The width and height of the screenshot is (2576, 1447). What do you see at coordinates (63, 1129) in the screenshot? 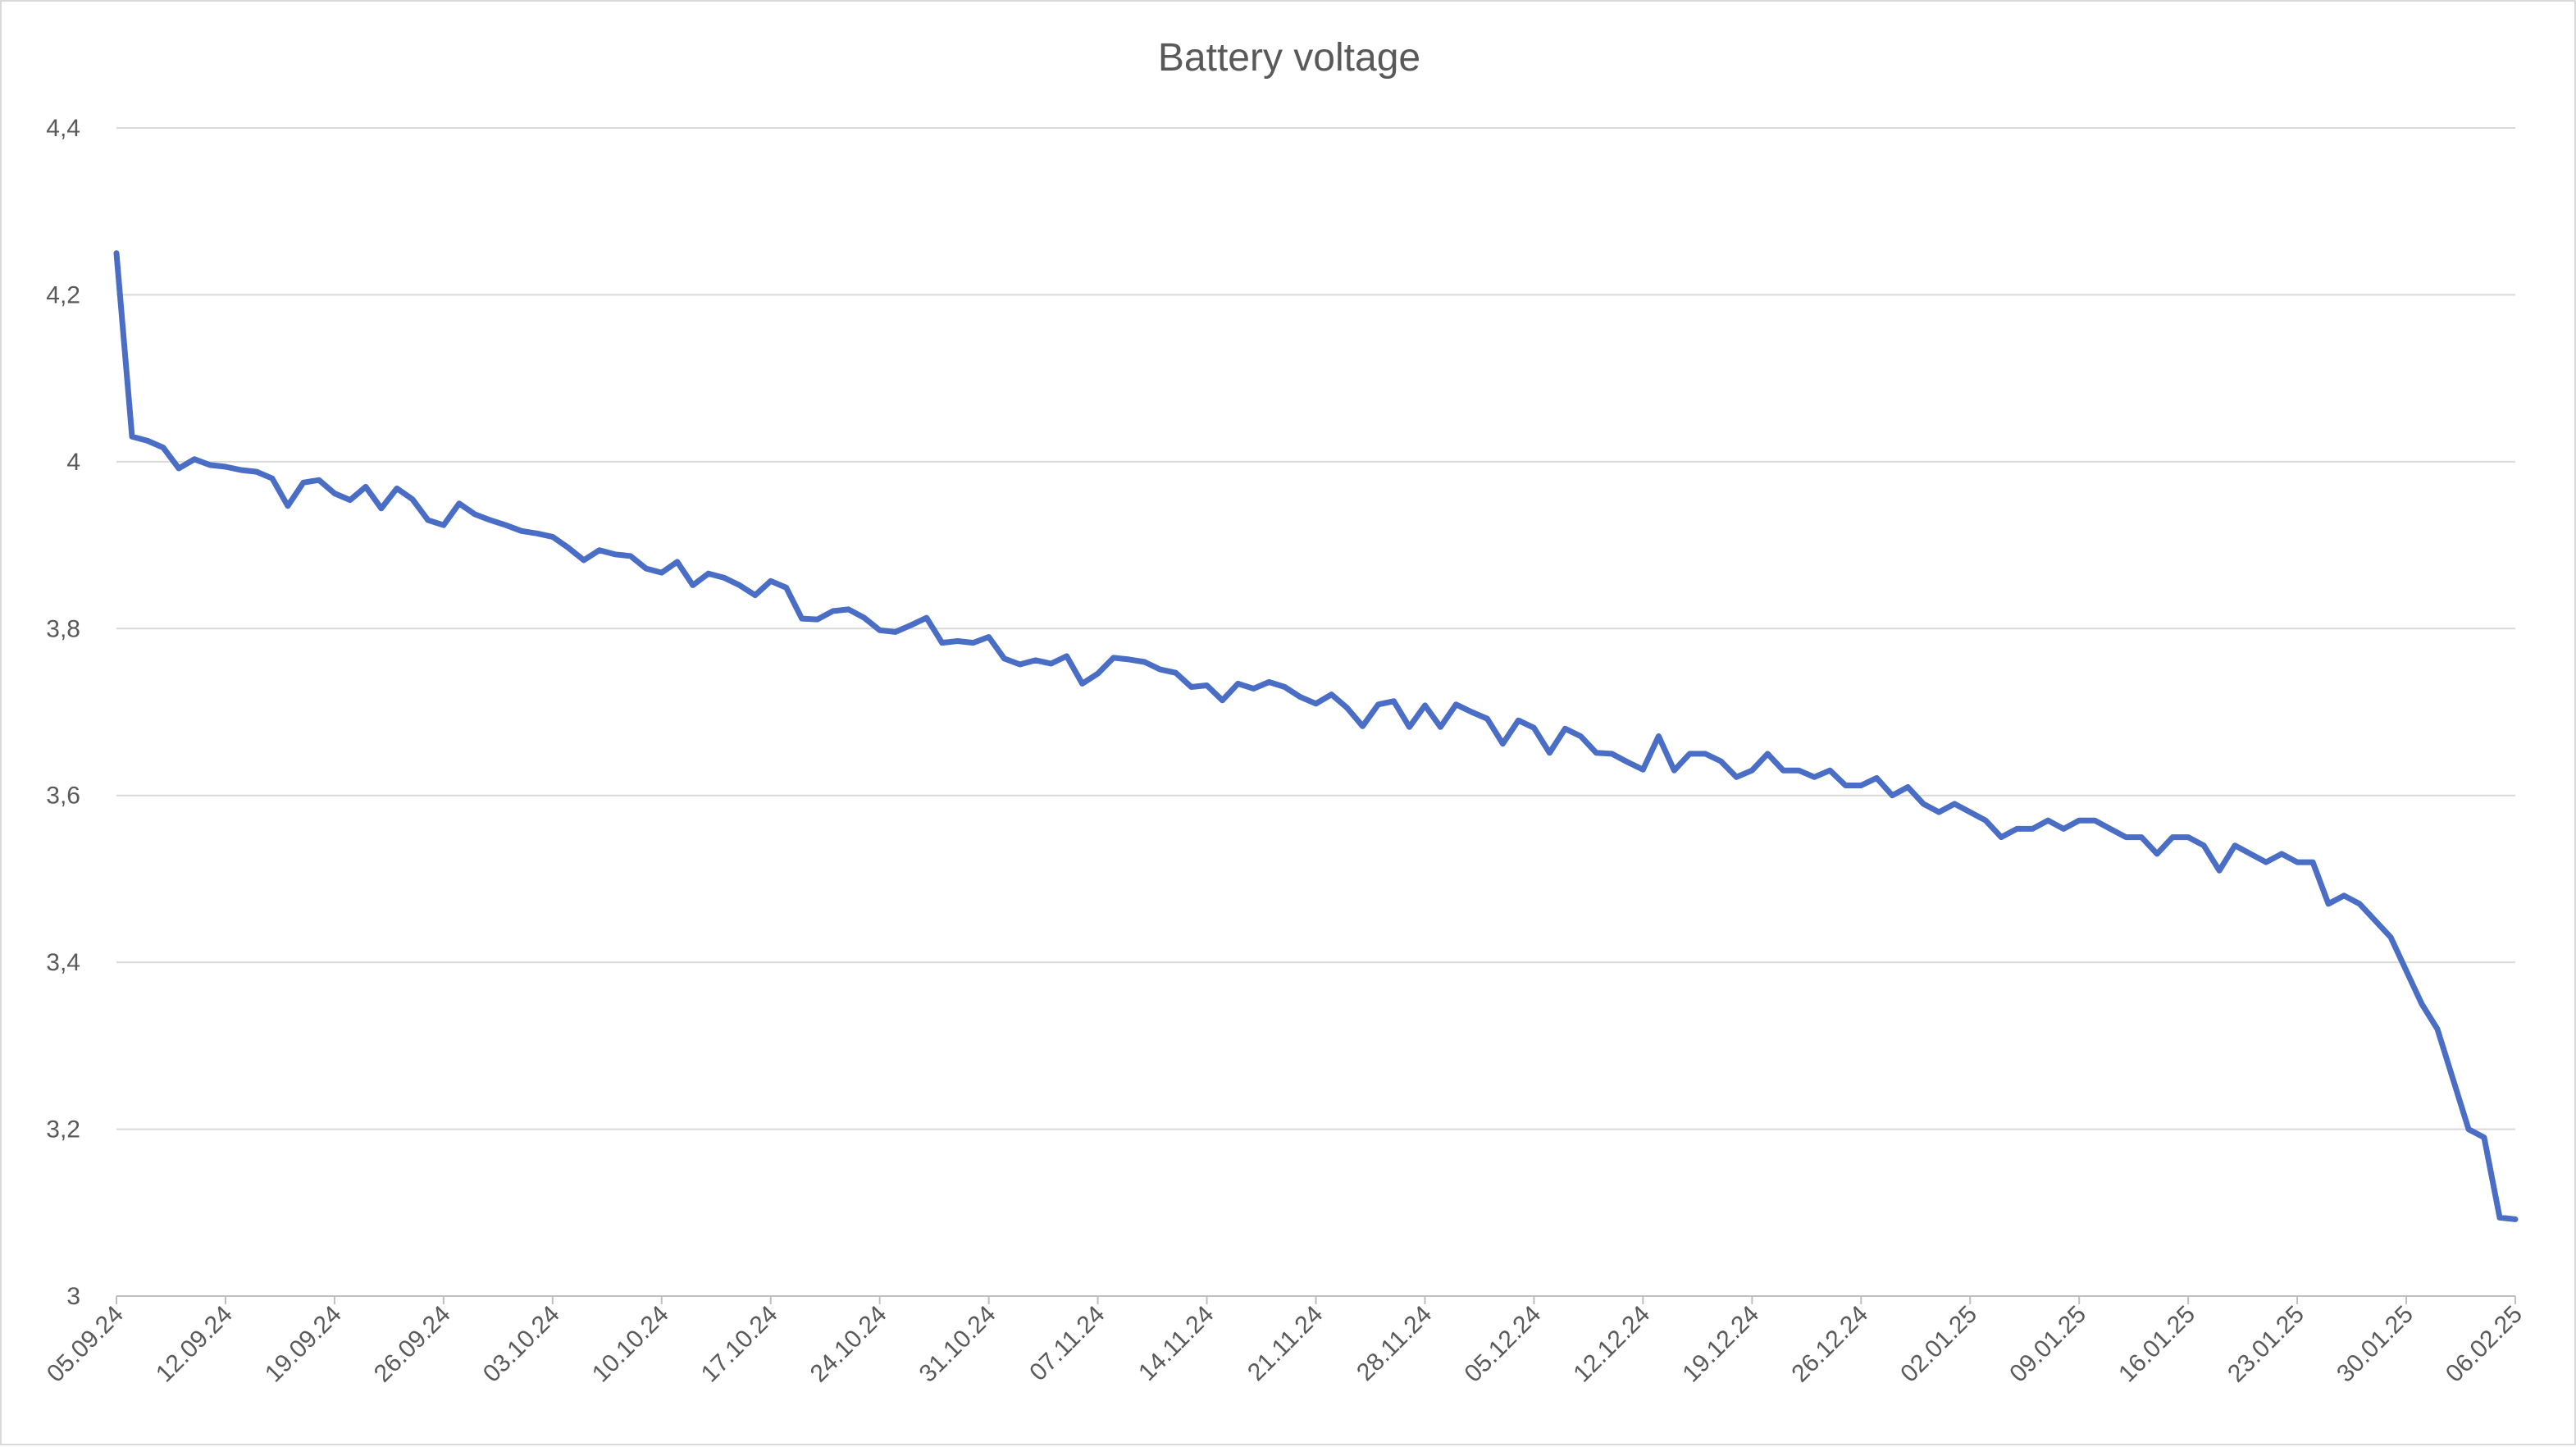
I see `y-tick-label: 3,2` at bounding box center [63, 1129].